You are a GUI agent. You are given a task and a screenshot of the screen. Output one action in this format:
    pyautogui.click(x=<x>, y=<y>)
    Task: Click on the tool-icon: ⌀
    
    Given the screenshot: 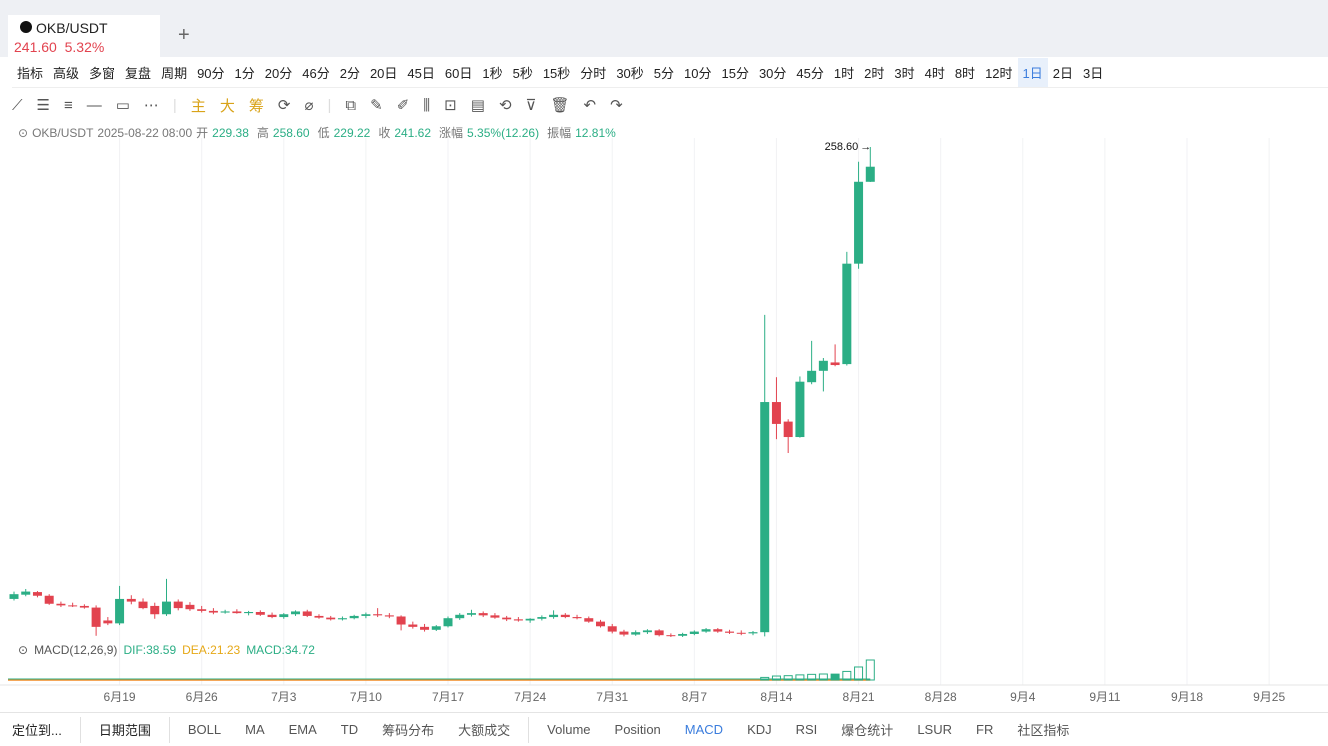 What is the action you would take?
    pyautogui.click(x=309, y=105)
    